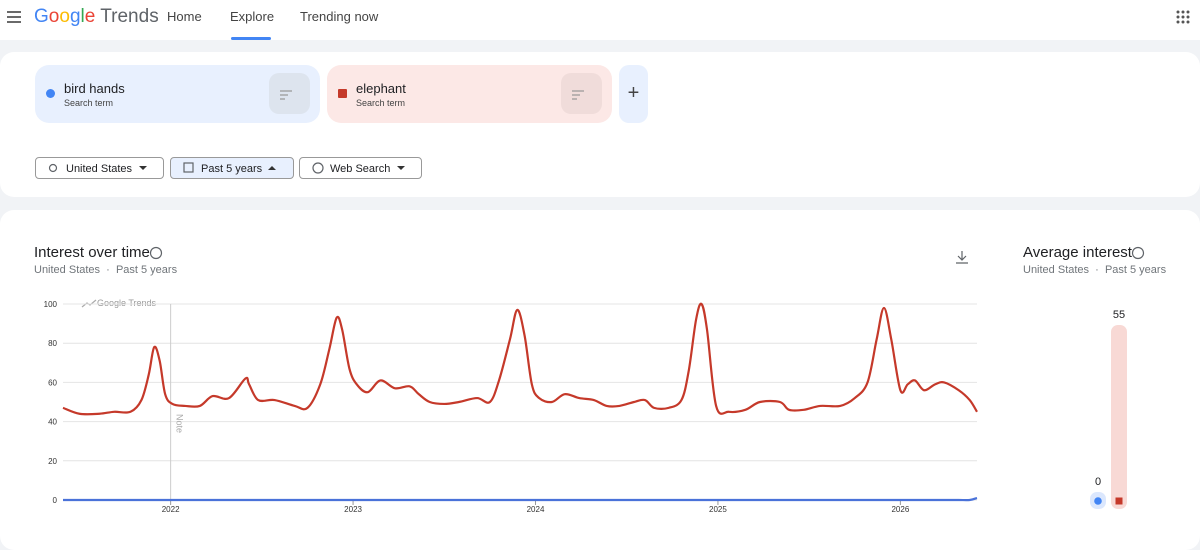 The height and width of the screenshot is (550, 1200). Describe the element at coordinates (188, 167) in the screenshot. I see `calendar-icon` at that location.